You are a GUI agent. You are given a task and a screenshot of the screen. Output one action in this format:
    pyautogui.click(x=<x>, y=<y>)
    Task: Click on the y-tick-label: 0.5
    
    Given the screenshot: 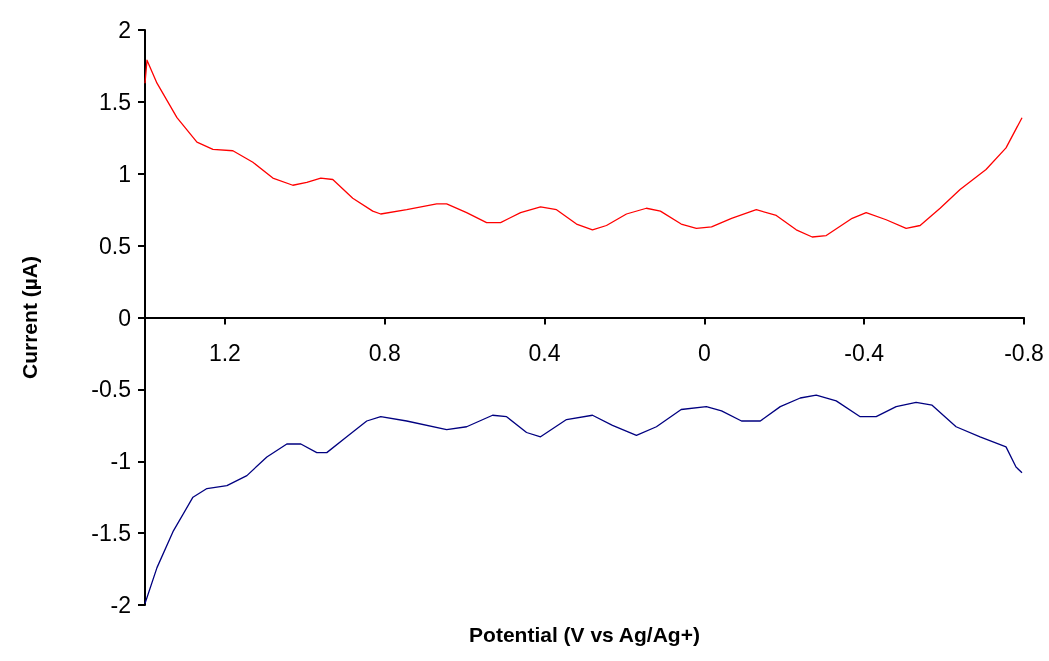 What is the action you would take?
    pyautogui.click(x=115, y=245)
    